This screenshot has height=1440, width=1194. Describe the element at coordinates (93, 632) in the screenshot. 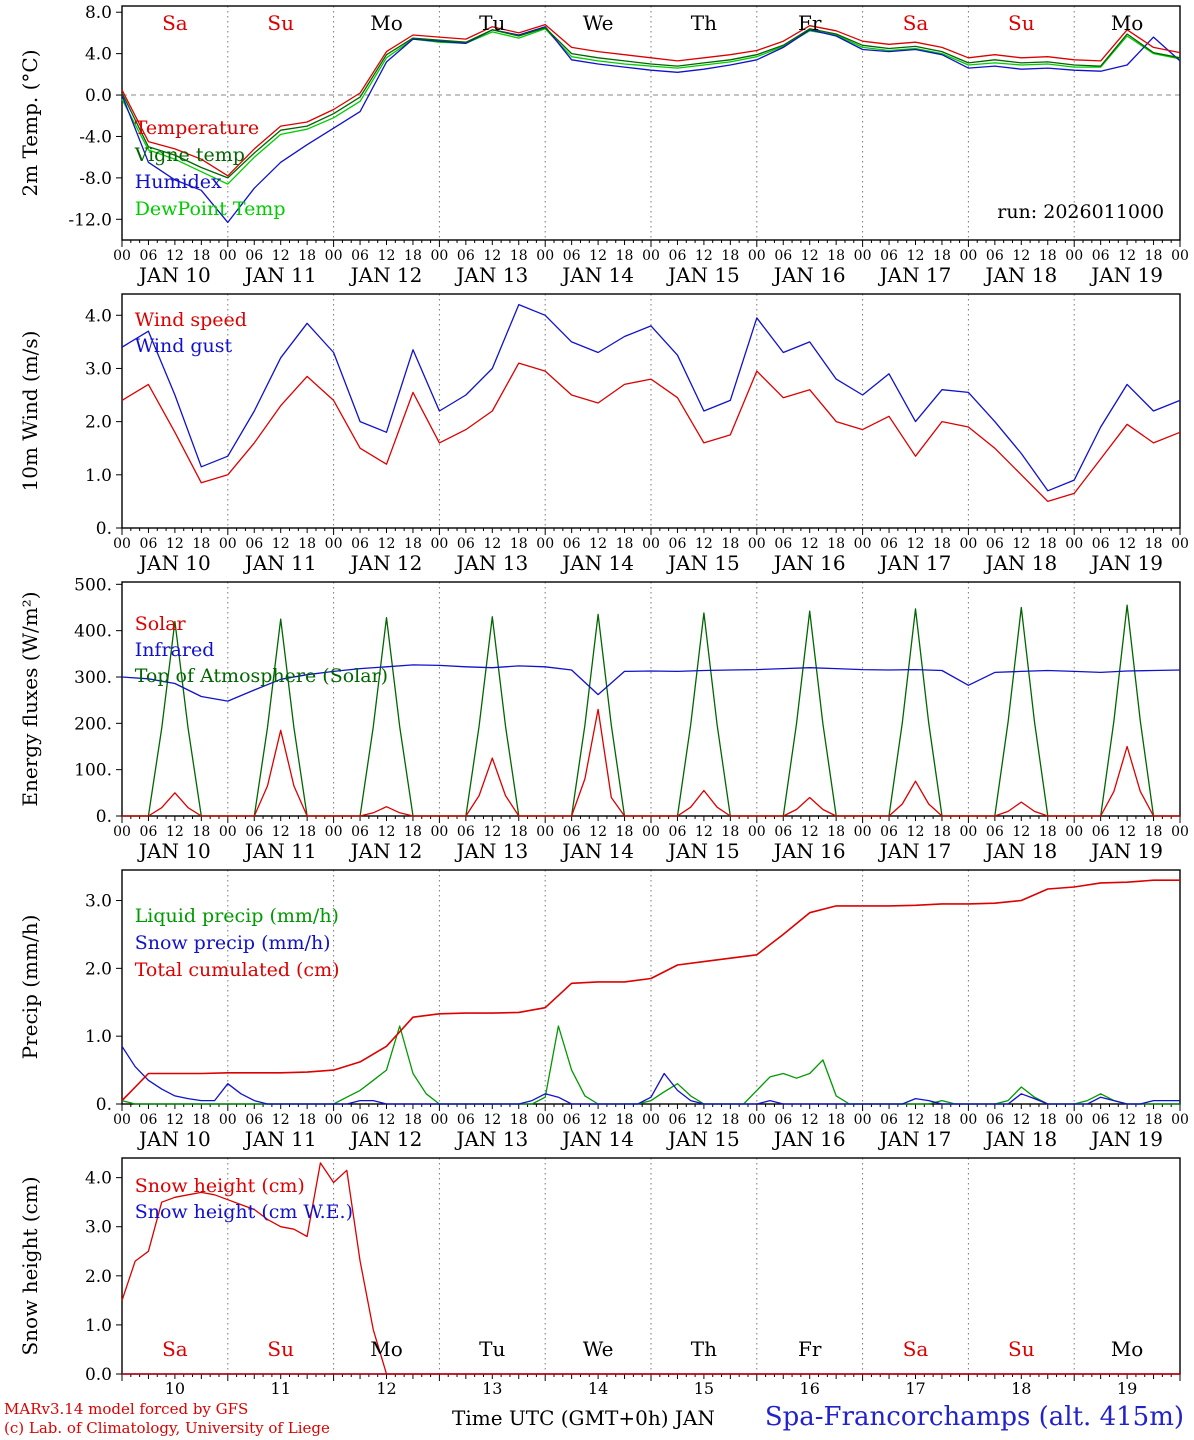

I see `svg-text: 400.` at that location.